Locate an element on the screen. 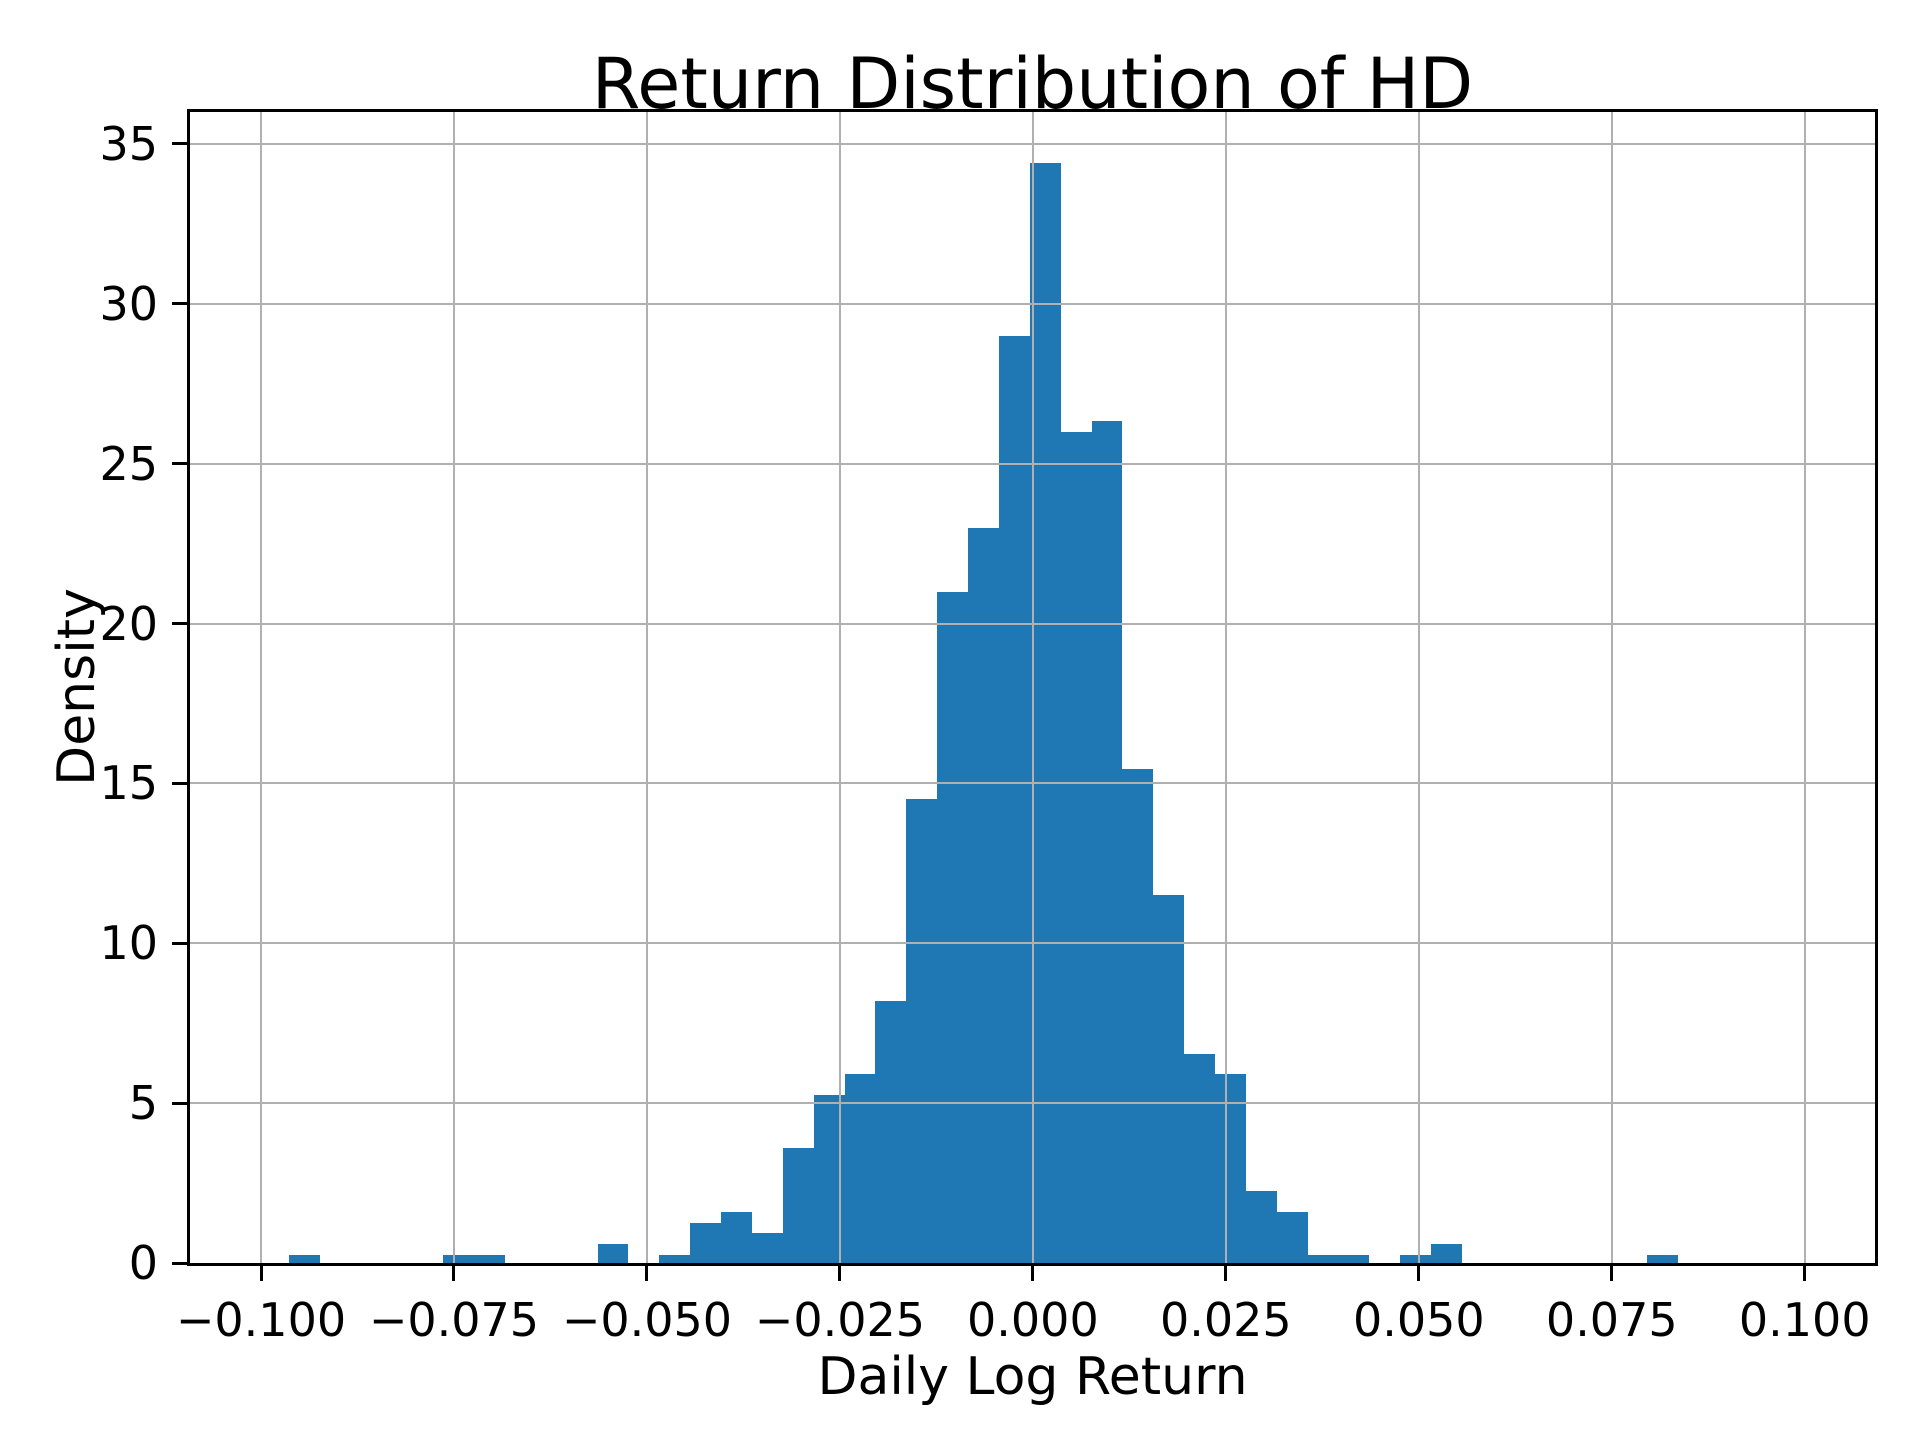 This screenshot has height=1440, width=1920. x-axis-label: Daily Log Return is located at coordinates (1032, 1377).